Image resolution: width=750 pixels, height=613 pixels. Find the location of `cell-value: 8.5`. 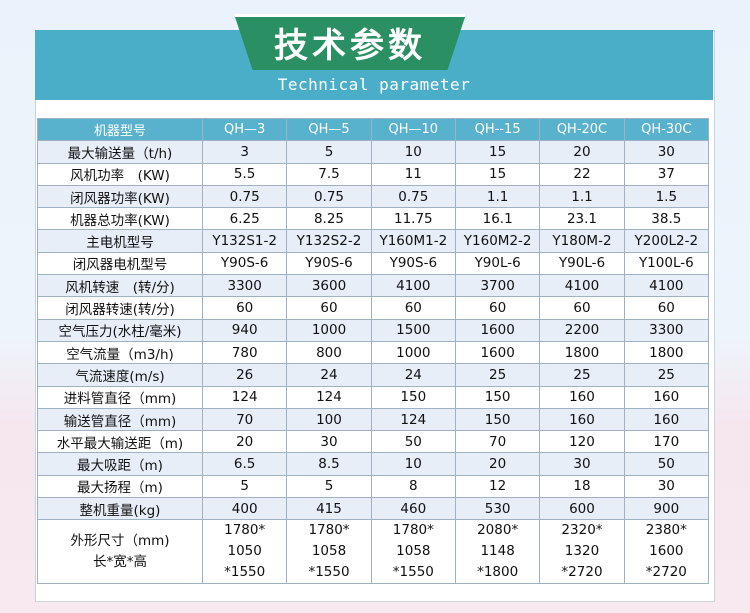

cell-value: 8.5 is located at coordinates (329, 464).